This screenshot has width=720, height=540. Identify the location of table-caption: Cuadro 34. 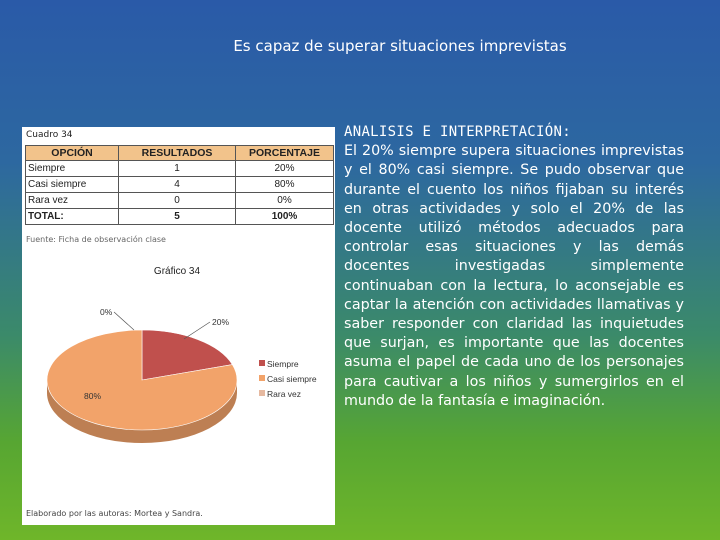
(49, 135).